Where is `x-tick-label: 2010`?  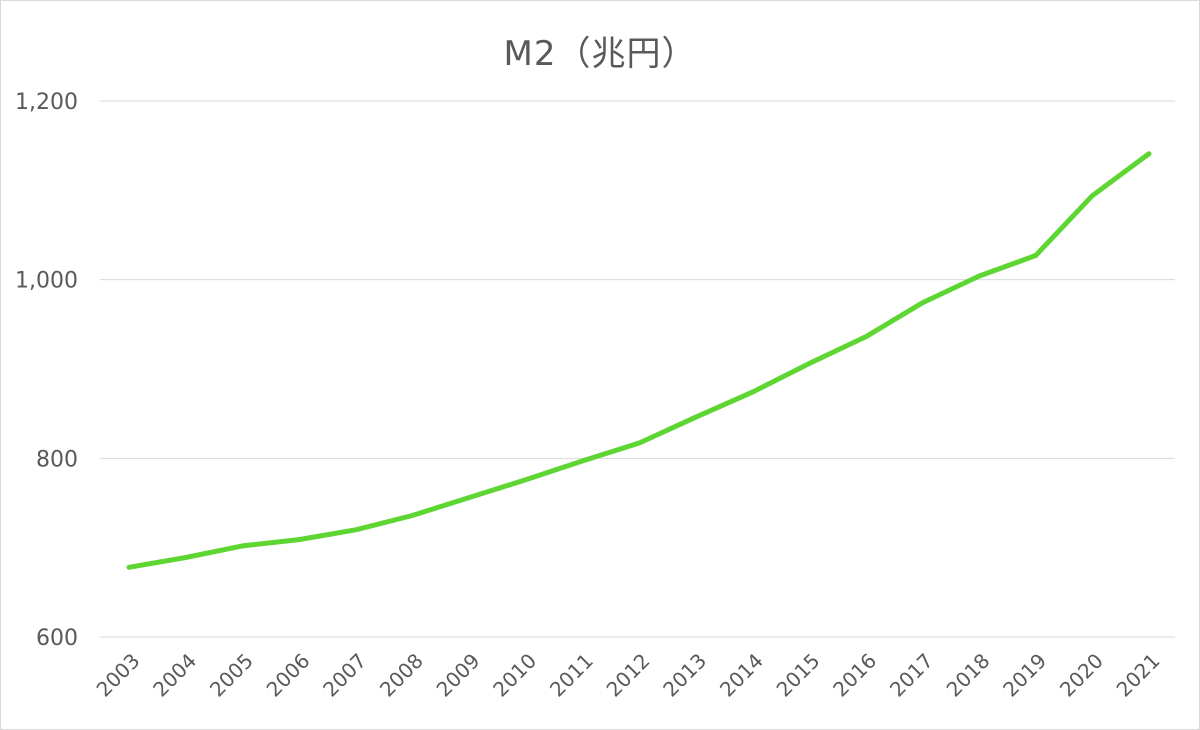 x-tick-label: 2010 is located at coordinates (514, 675).